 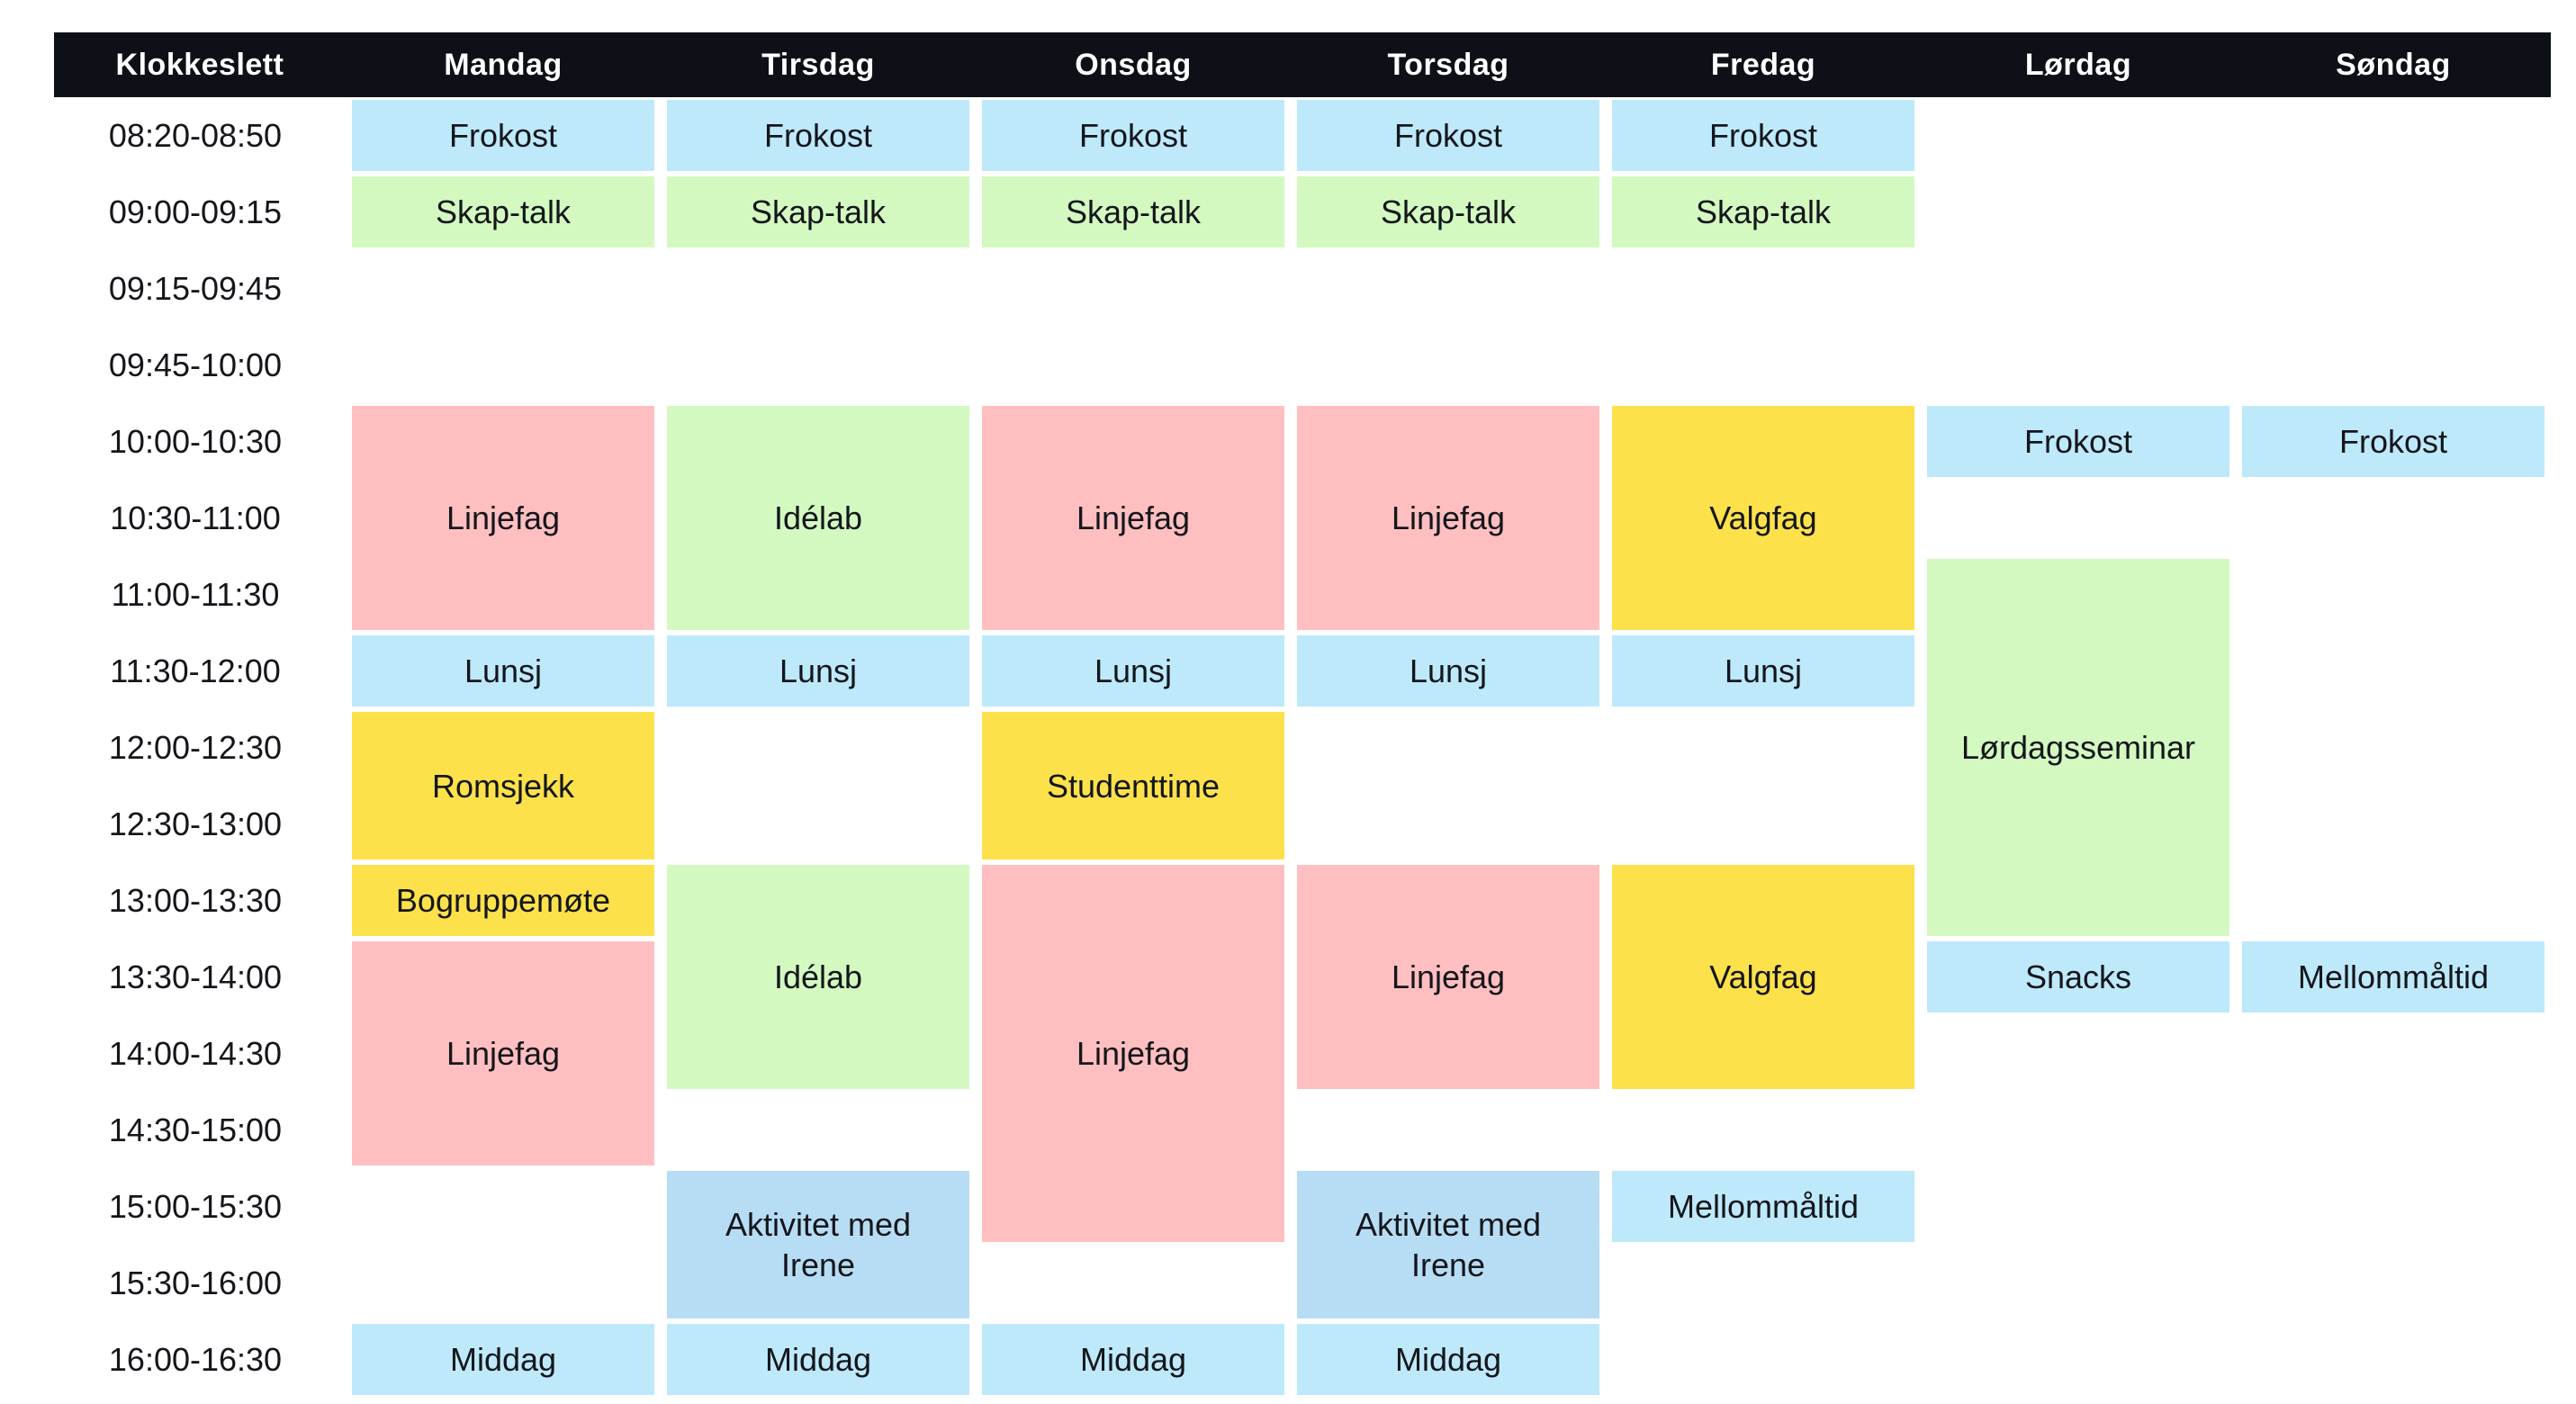 I want to click on column-header-day: Fredag, so click(x=1763, y=64).